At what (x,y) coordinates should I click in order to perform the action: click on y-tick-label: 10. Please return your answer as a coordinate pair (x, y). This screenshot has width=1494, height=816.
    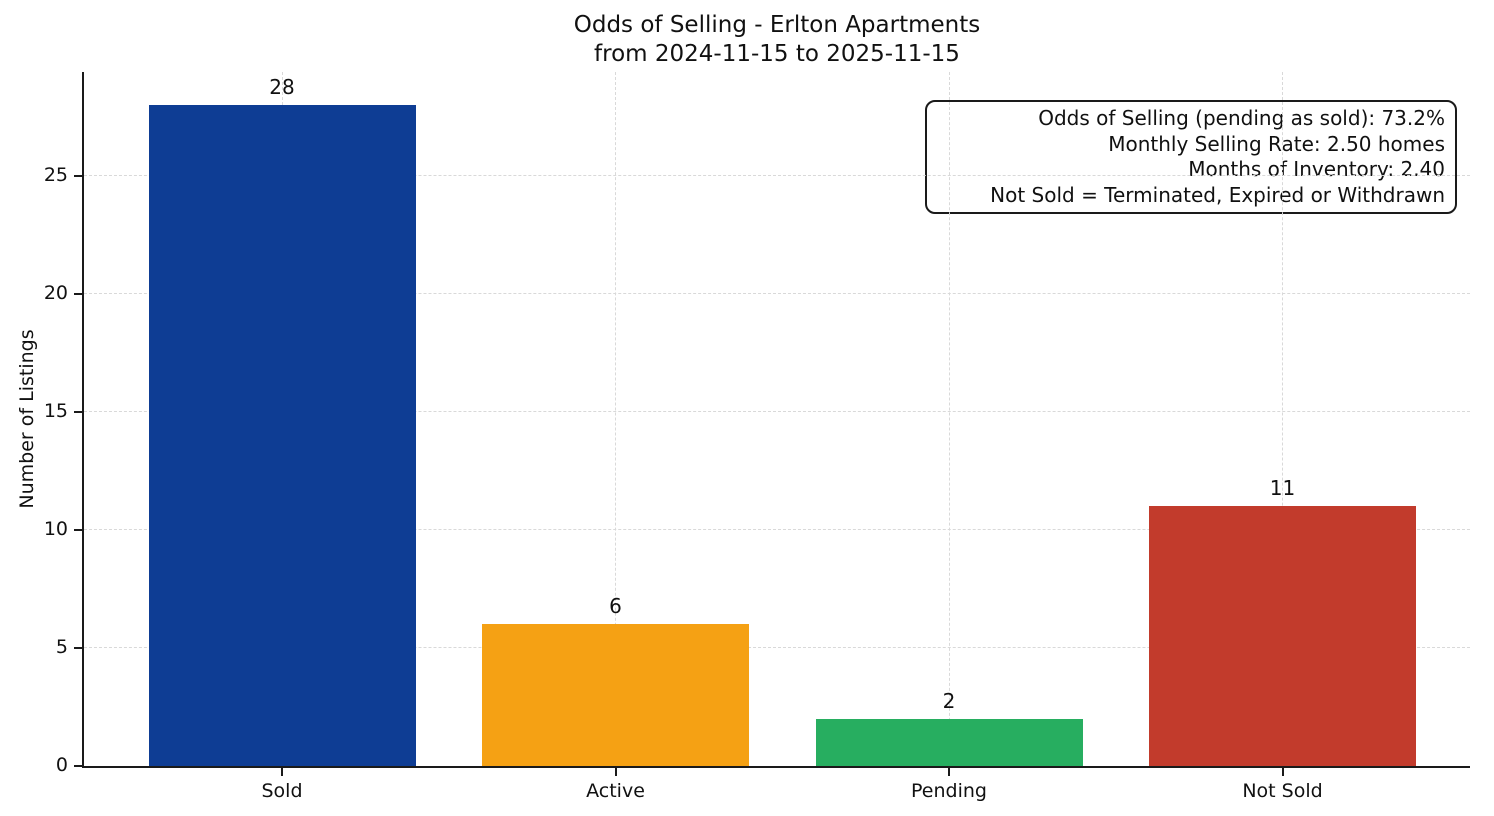
    Looking at the image, I should click on (55, 528).